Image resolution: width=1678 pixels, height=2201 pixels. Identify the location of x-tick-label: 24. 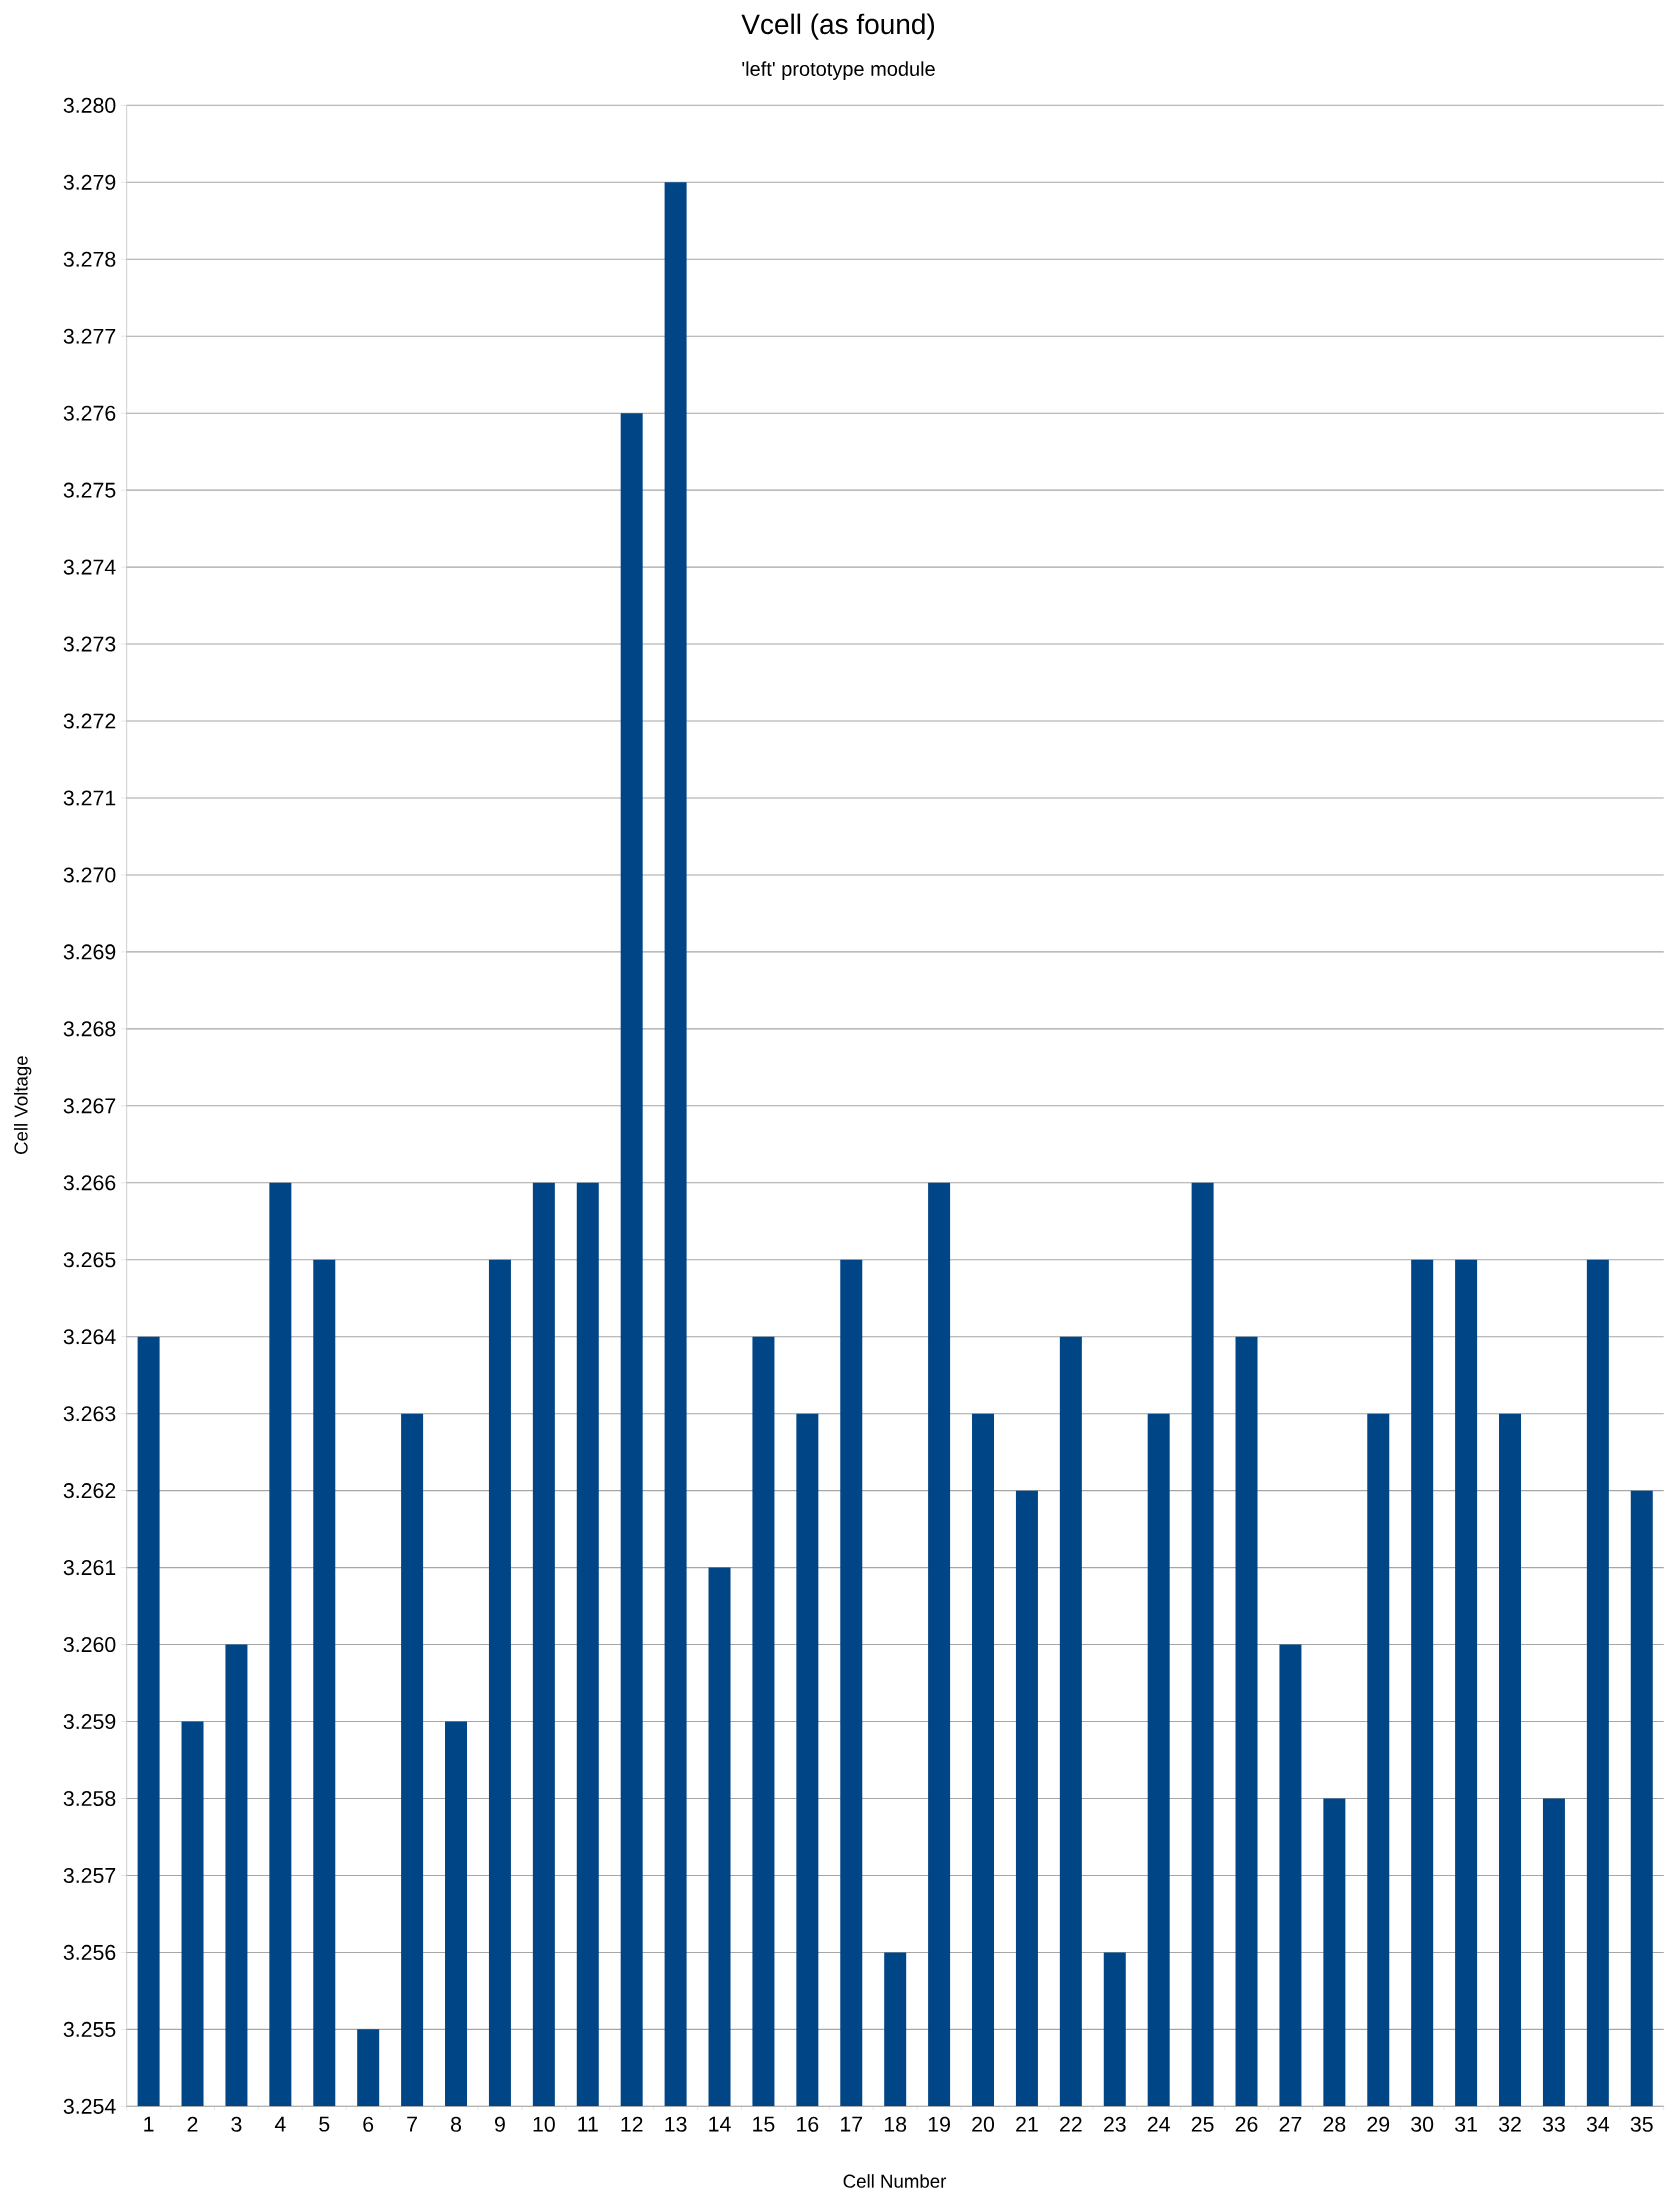
(1158, 2124).